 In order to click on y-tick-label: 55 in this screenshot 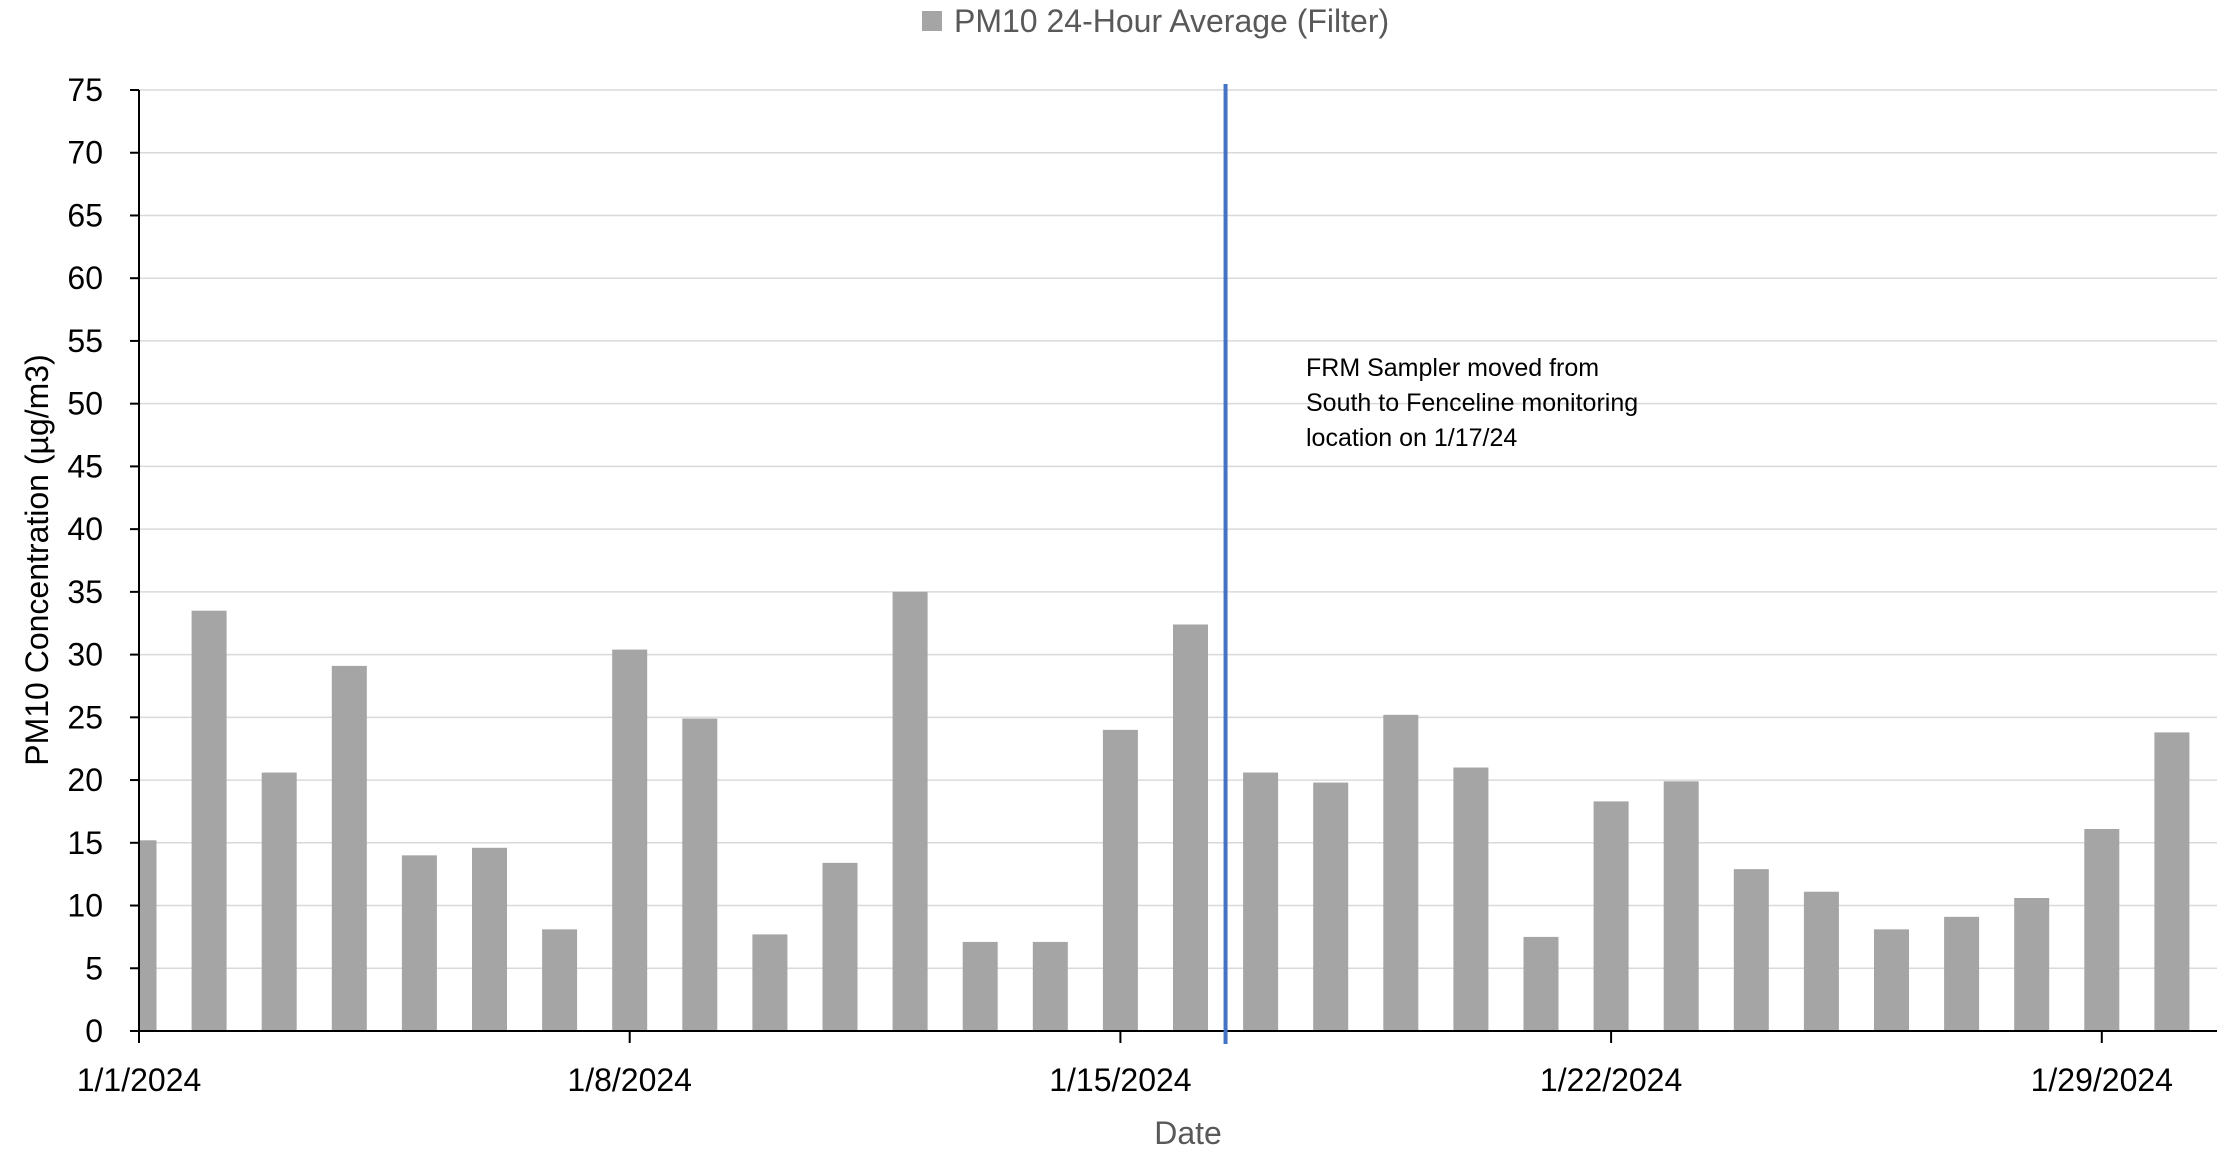, I will do `click(85, 341)`.